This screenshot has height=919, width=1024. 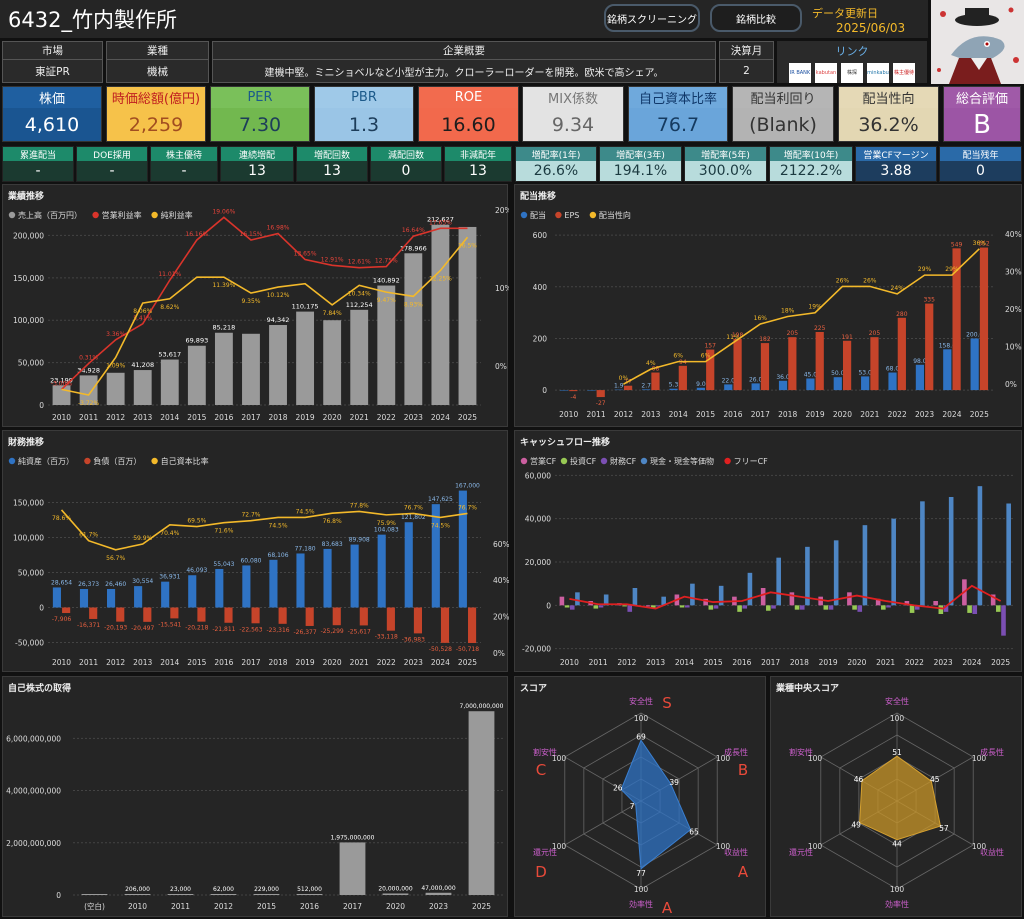 I want to click on metric-label: 増配率(3年), so click(x=640, y=155).